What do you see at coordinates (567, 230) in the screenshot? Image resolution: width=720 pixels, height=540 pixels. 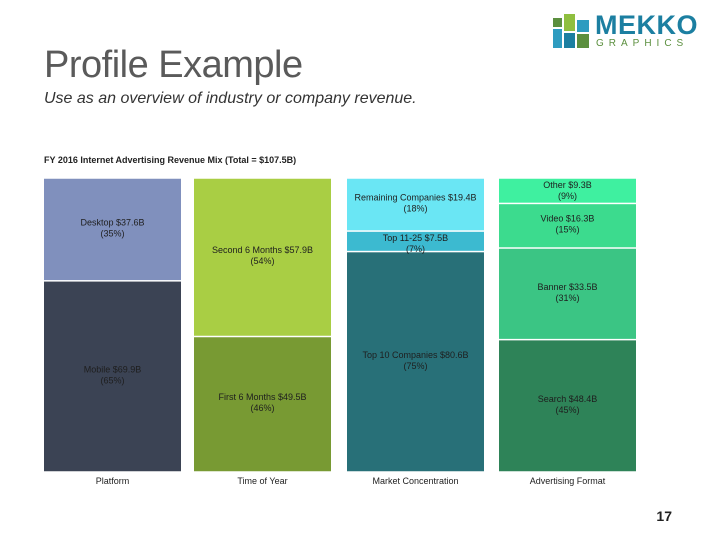 I see `percent-label-video: (15%)` at bounding box center [567, 230].